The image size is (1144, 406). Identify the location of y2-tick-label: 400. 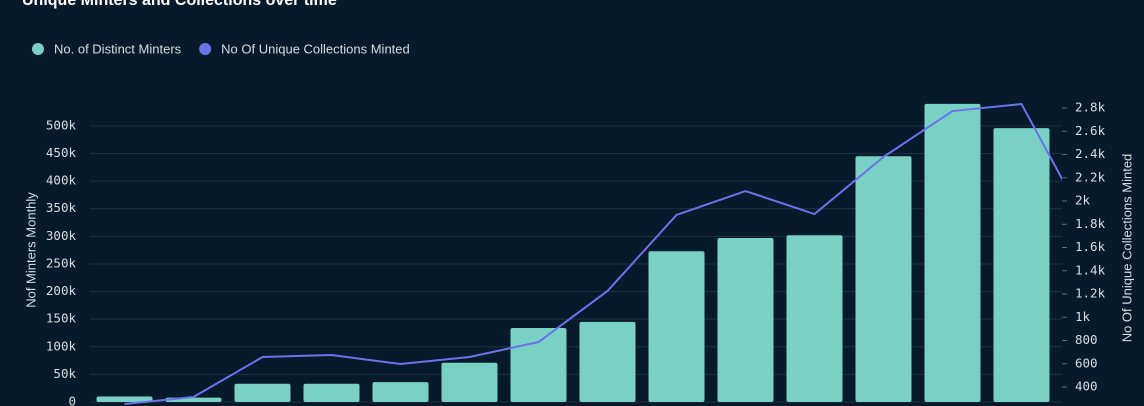
(1086, 386).